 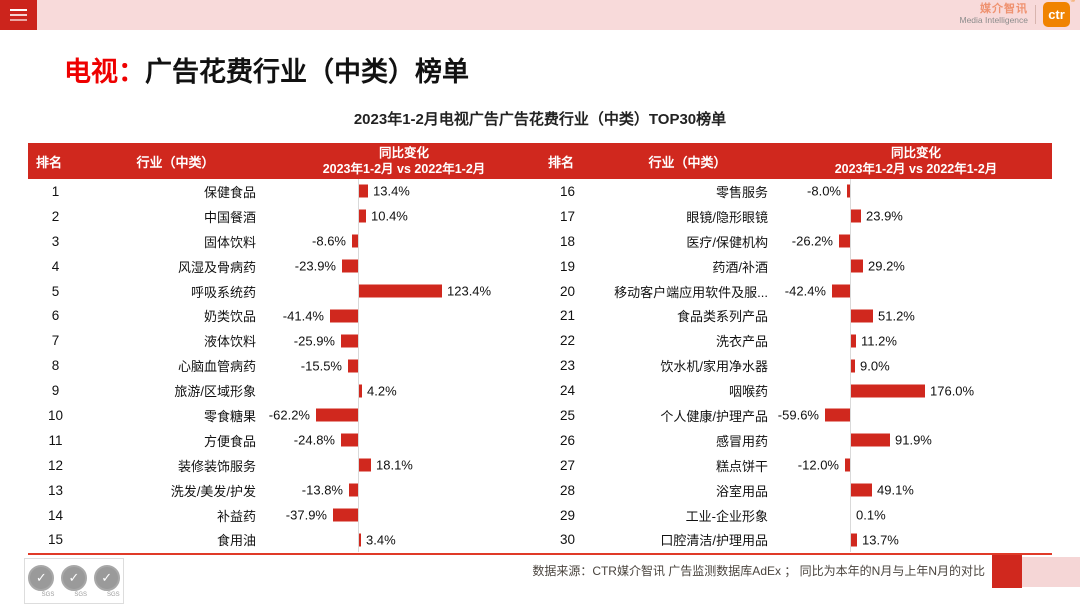 What do you see at coordinates (567, 316) in the screenshot?
I see `rank-cell: 21` at bounding box center [567, 316].